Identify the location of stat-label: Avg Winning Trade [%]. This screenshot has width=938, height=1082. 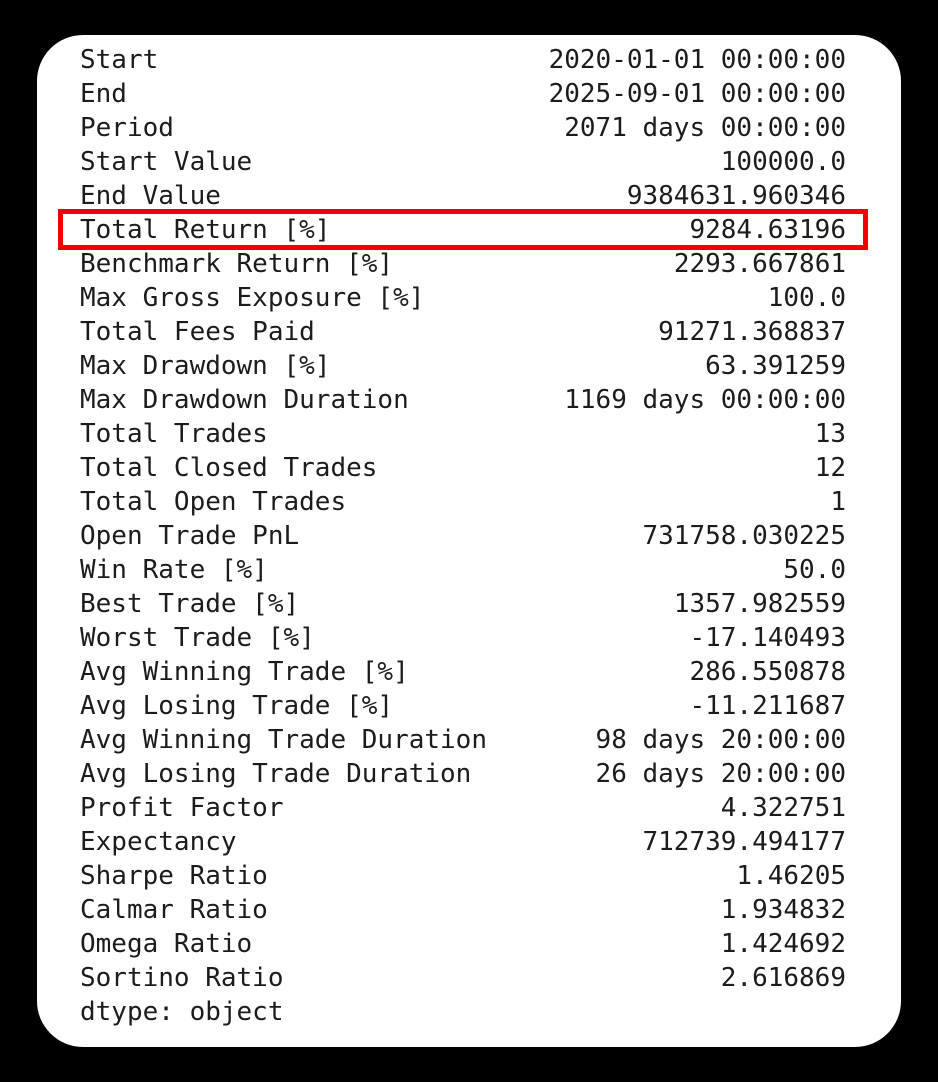
(244, 672).